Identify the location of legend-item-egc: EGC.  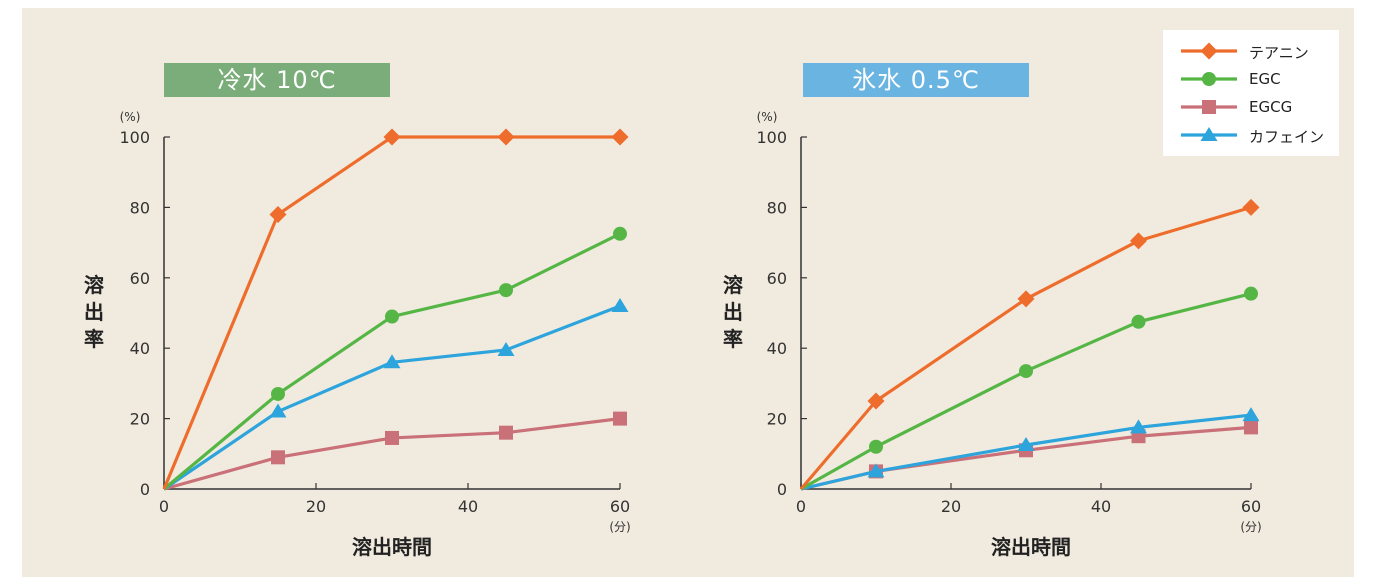
(1251, 79).